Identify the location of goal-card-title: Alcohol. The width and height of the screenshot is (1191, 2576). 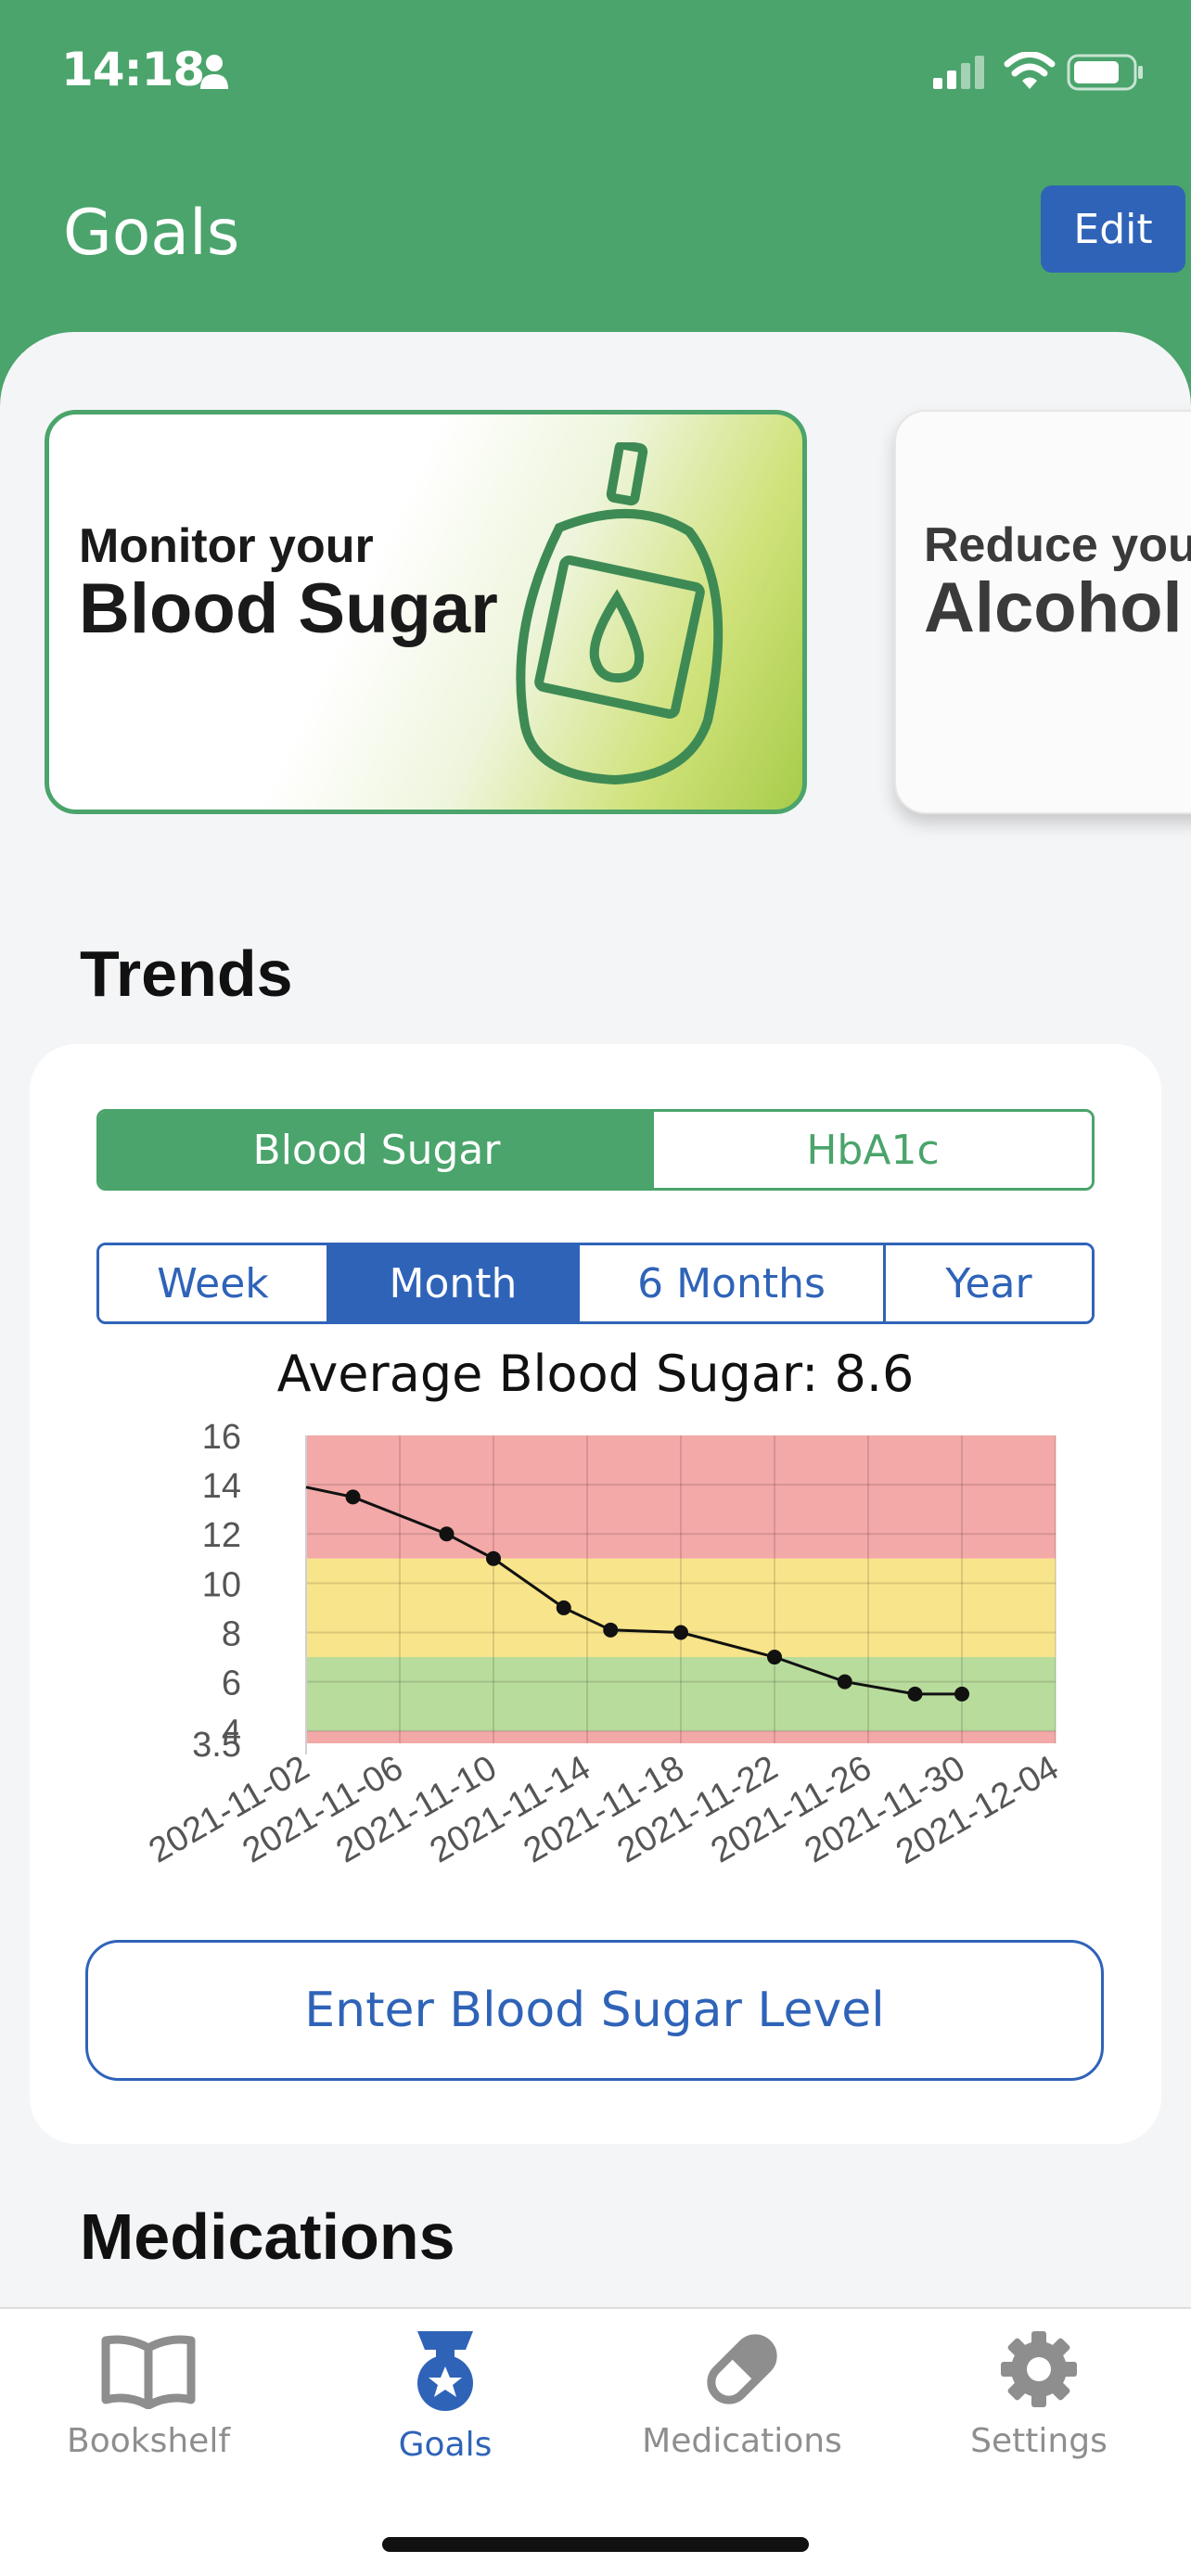
(1053, 608).